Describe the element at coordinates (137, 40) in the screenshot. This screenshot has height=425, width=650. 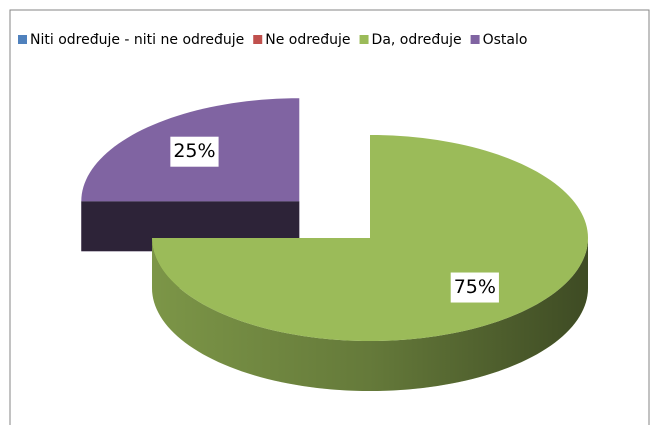
I see `legend-label: Niti određuje - niti ne određuje` at that location.